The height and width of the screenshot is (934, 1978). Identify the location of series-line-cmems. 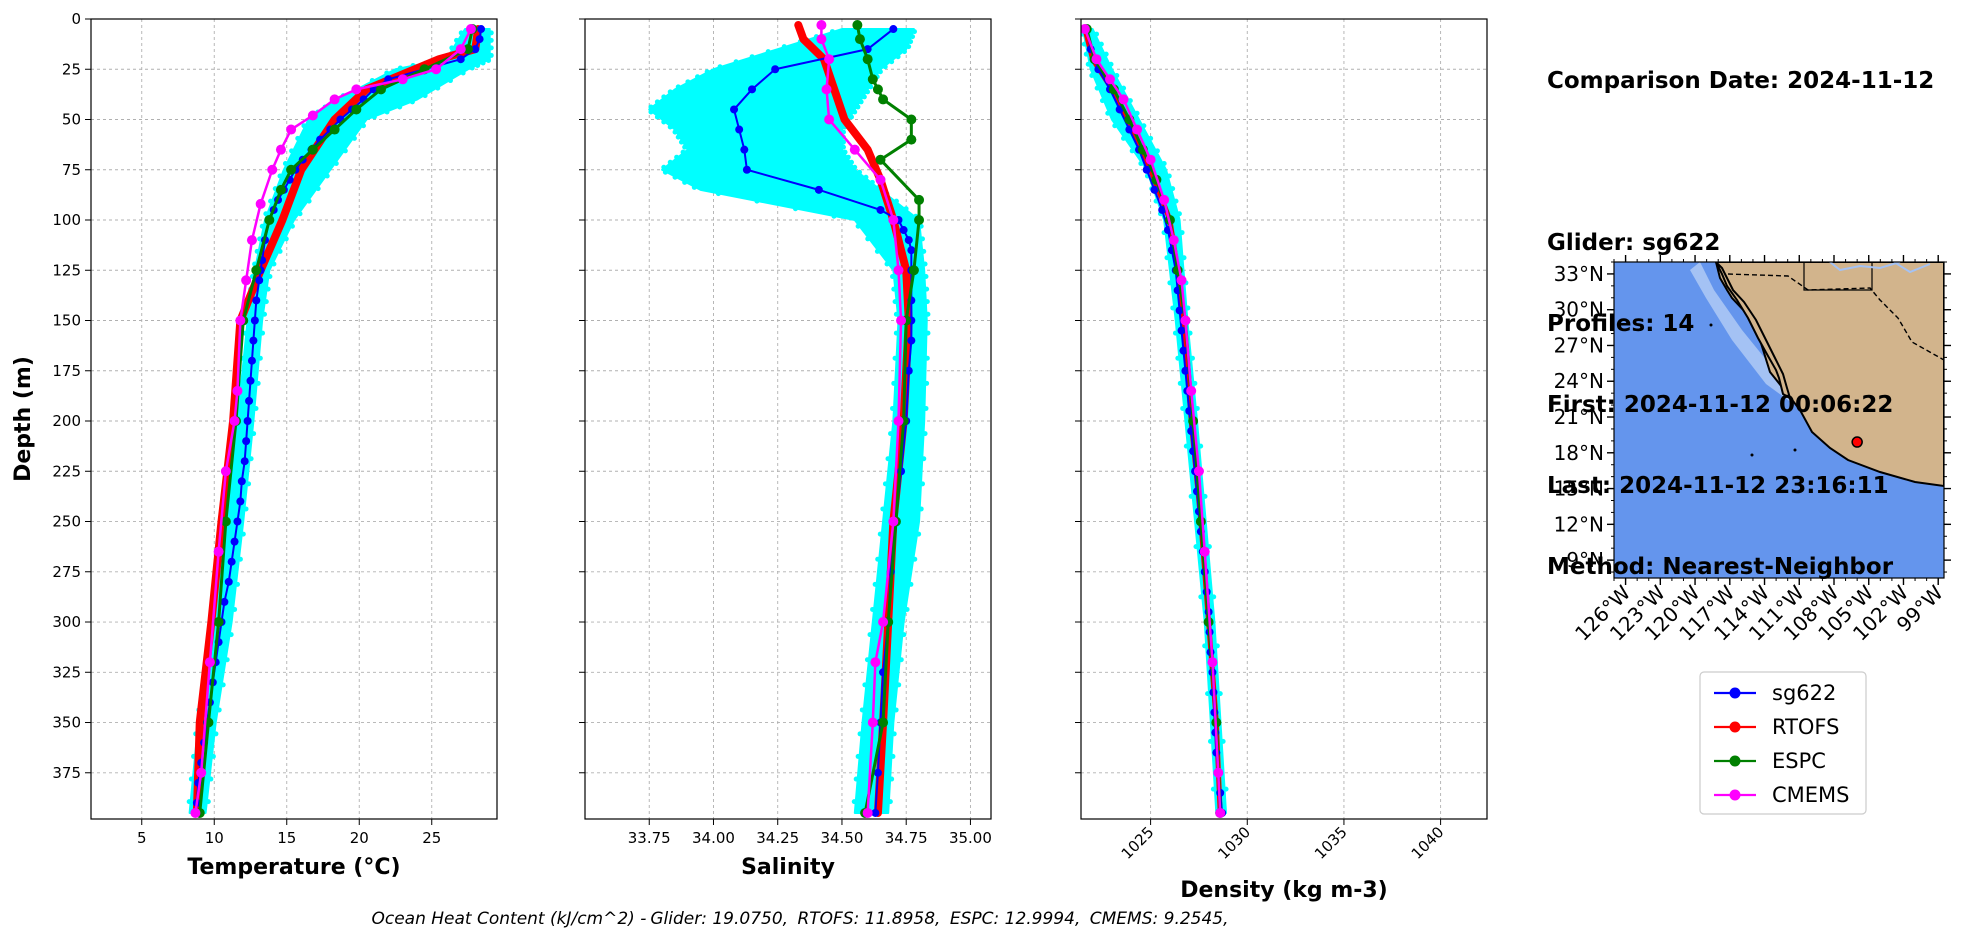
(1152, 421).